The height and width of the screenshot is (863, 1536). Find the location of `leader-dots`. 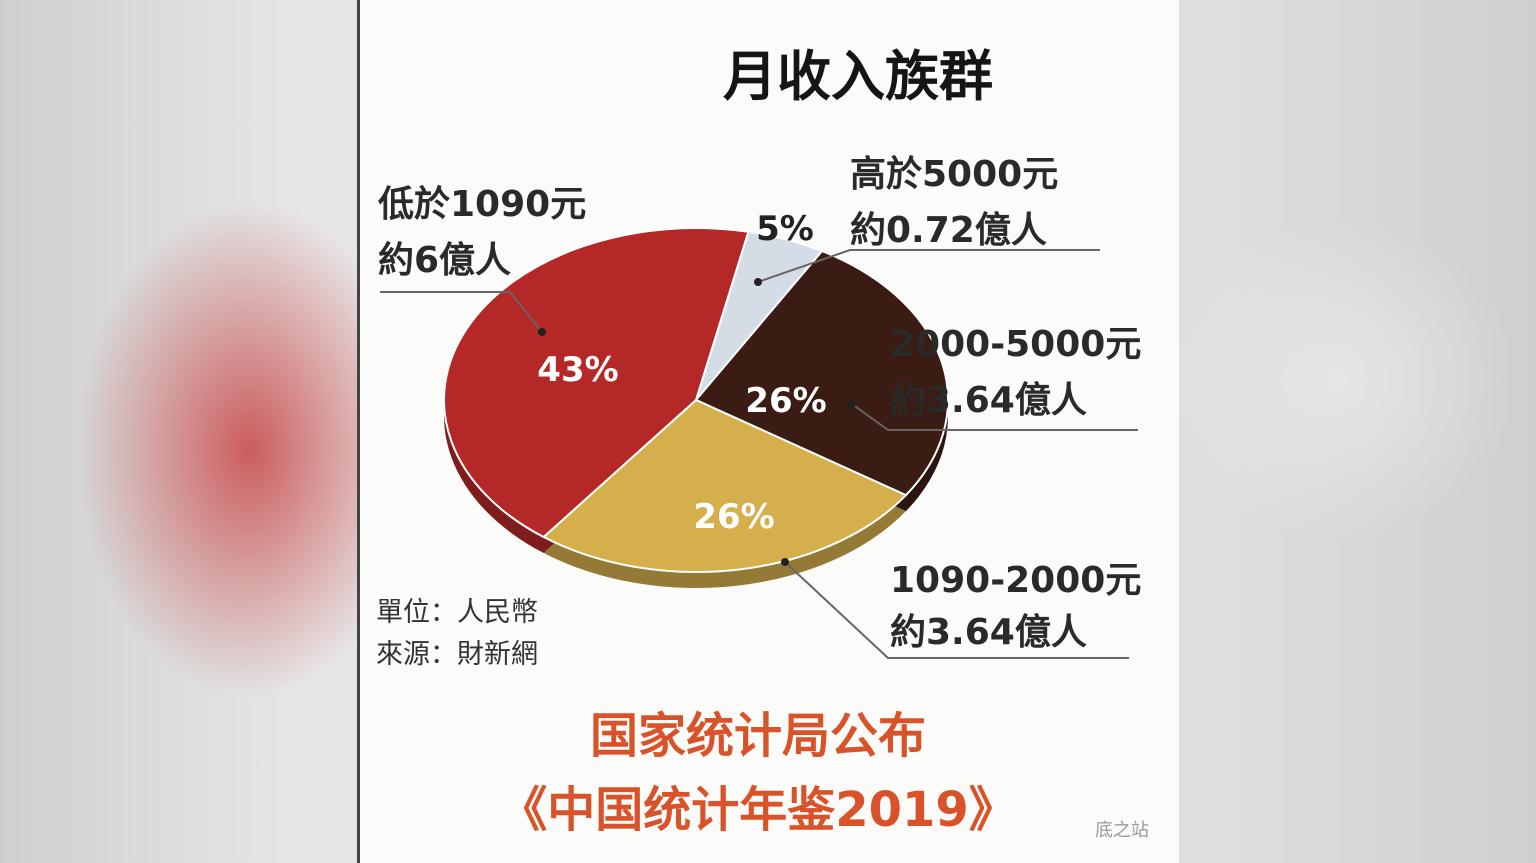

leader-dots is located at coordinates (697, 422).